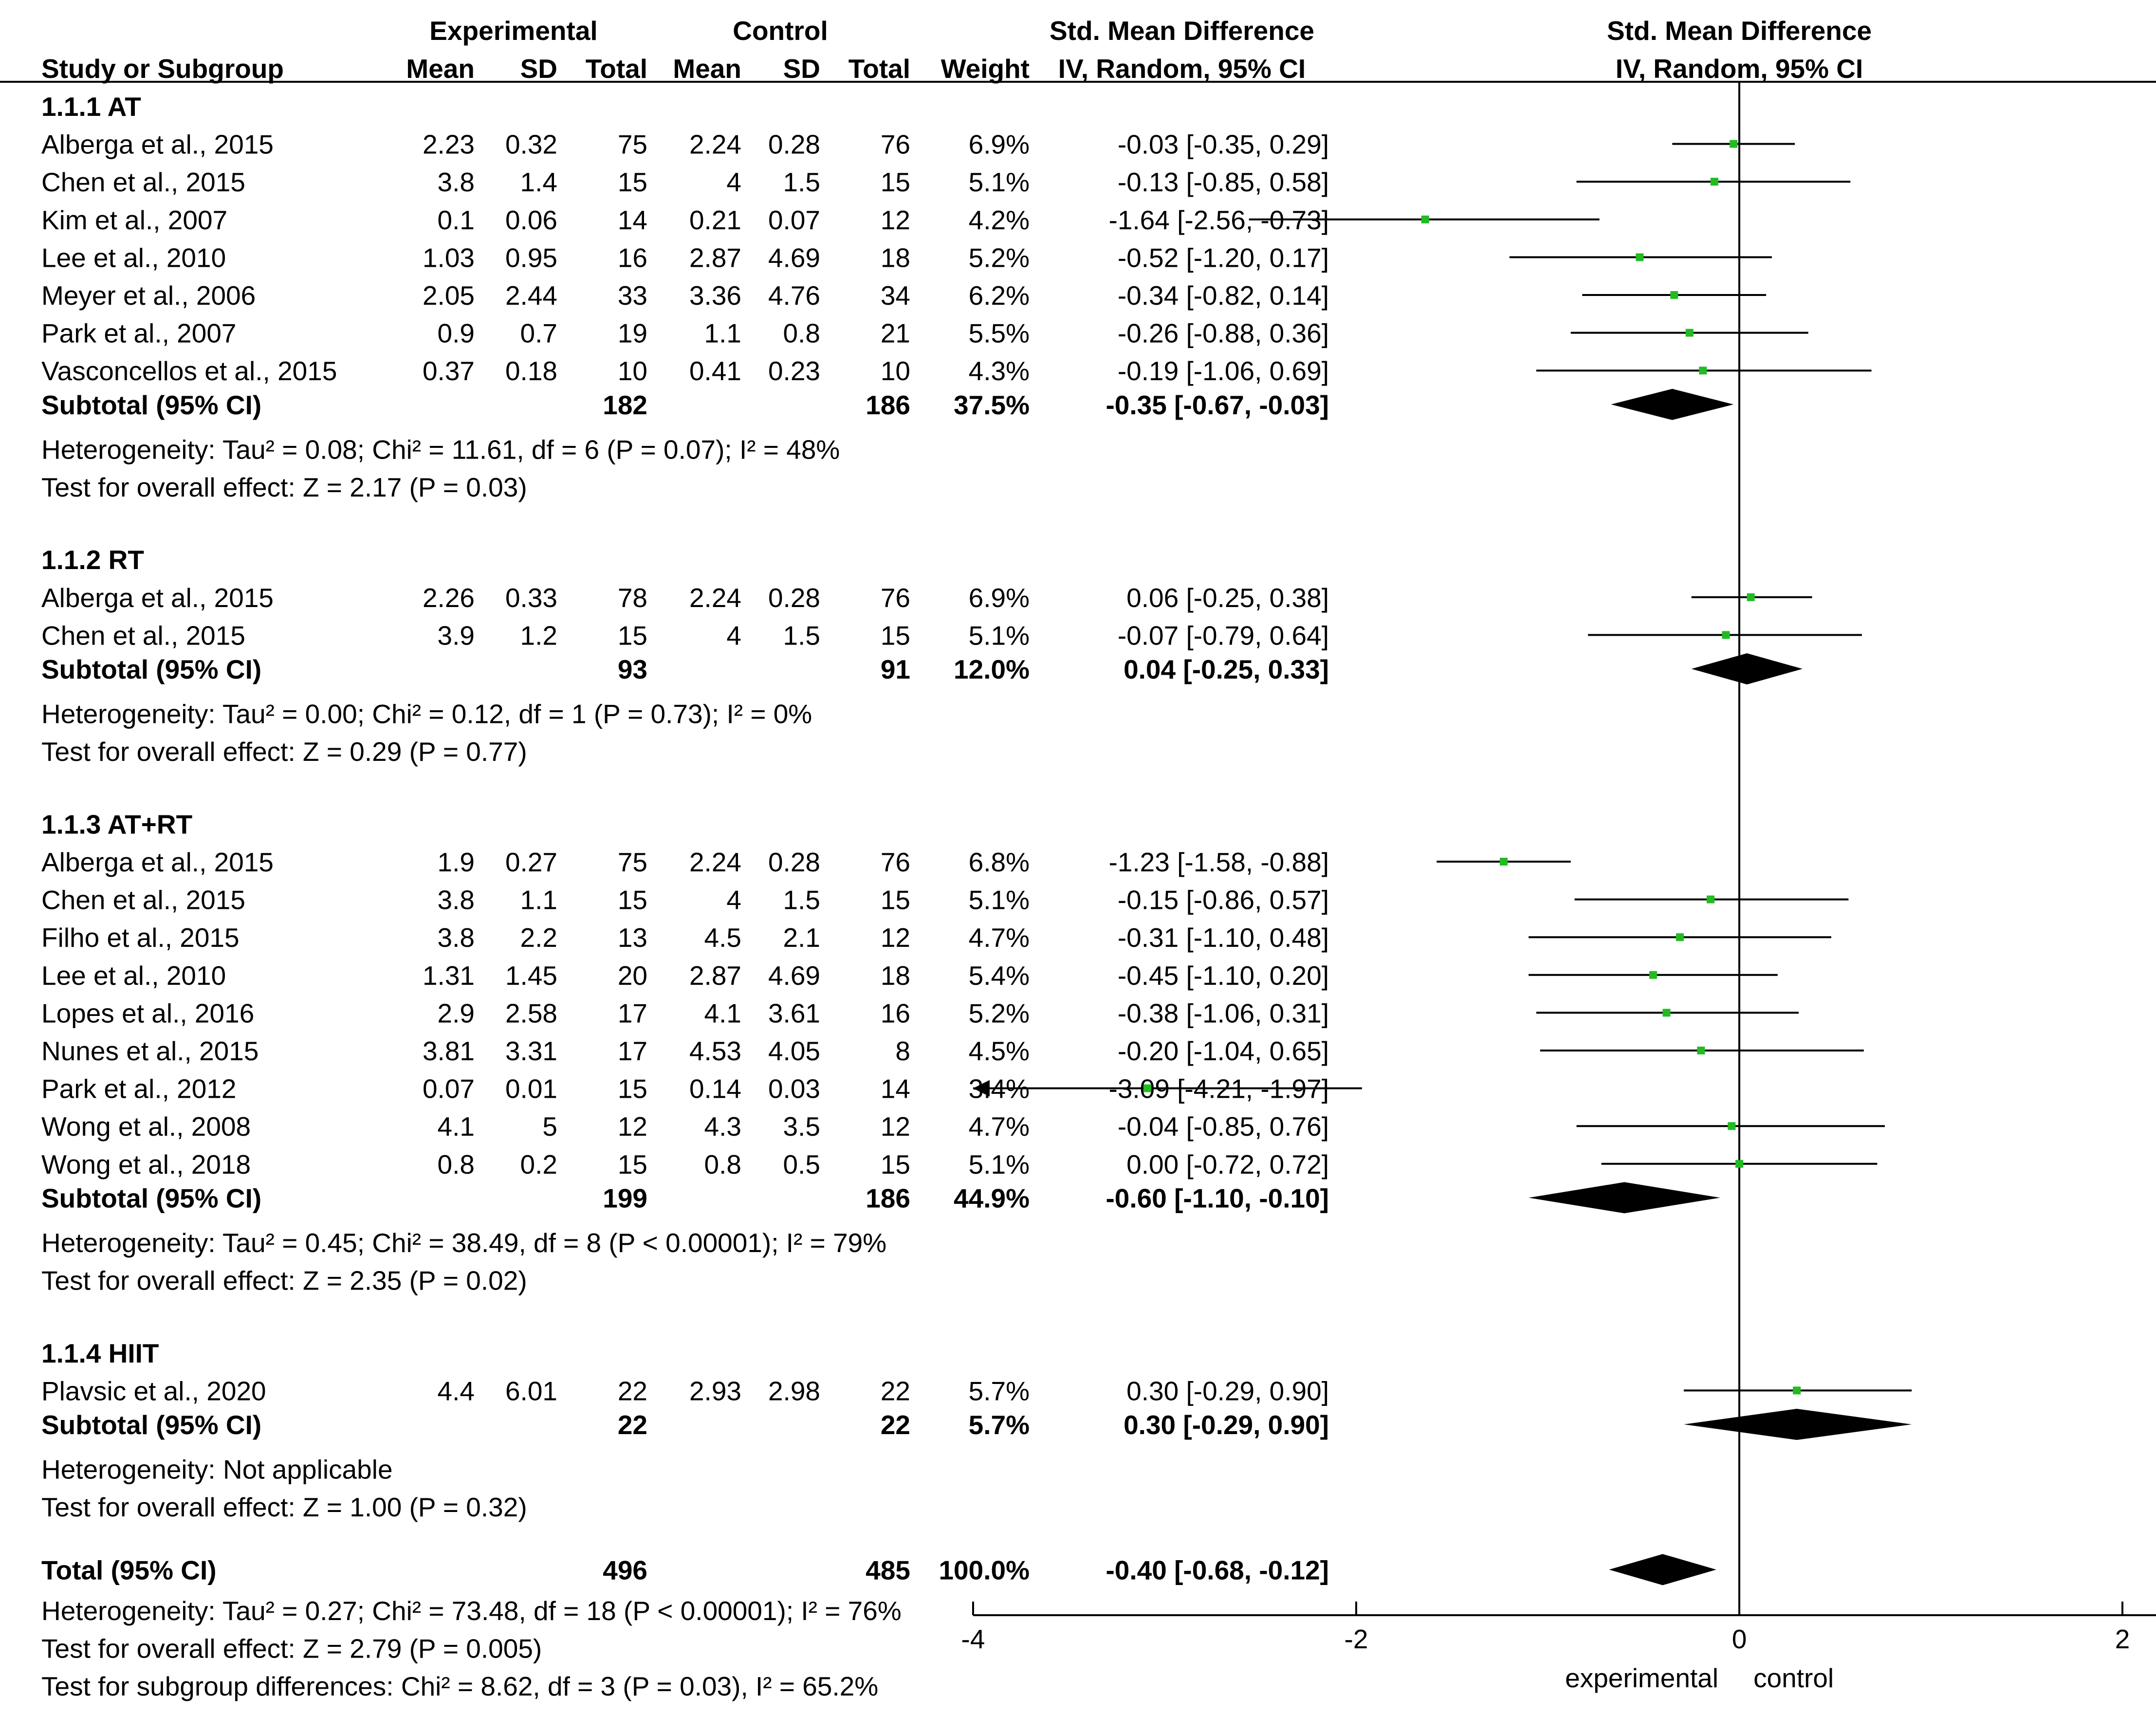 The width and height of the screenshot is (2156, 1733). Describe the element at coordinates (794, 1089) in the screenshot. I see `ctl-sd: 0.03` at that location.